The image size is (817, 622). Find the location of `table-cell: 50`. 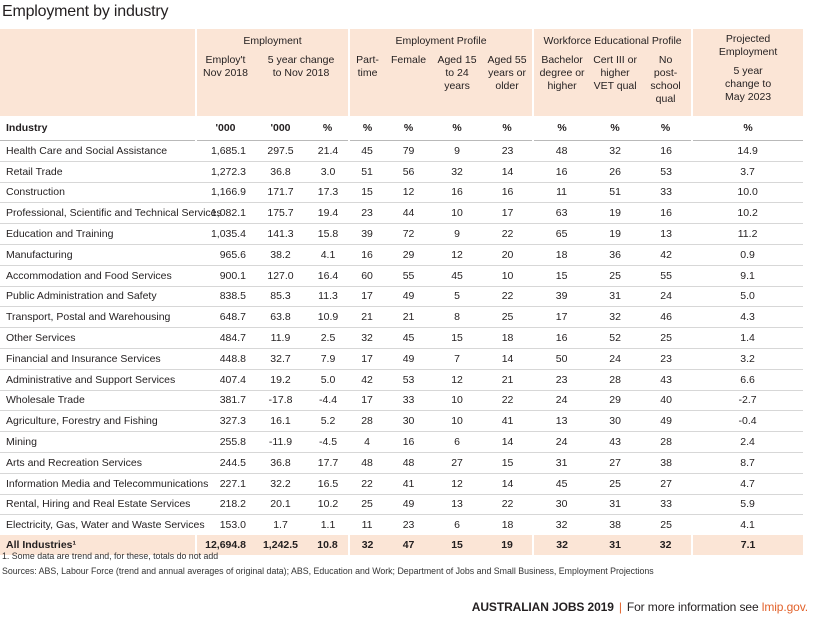

table-cell: 50 is located at coordinates (562, 358).